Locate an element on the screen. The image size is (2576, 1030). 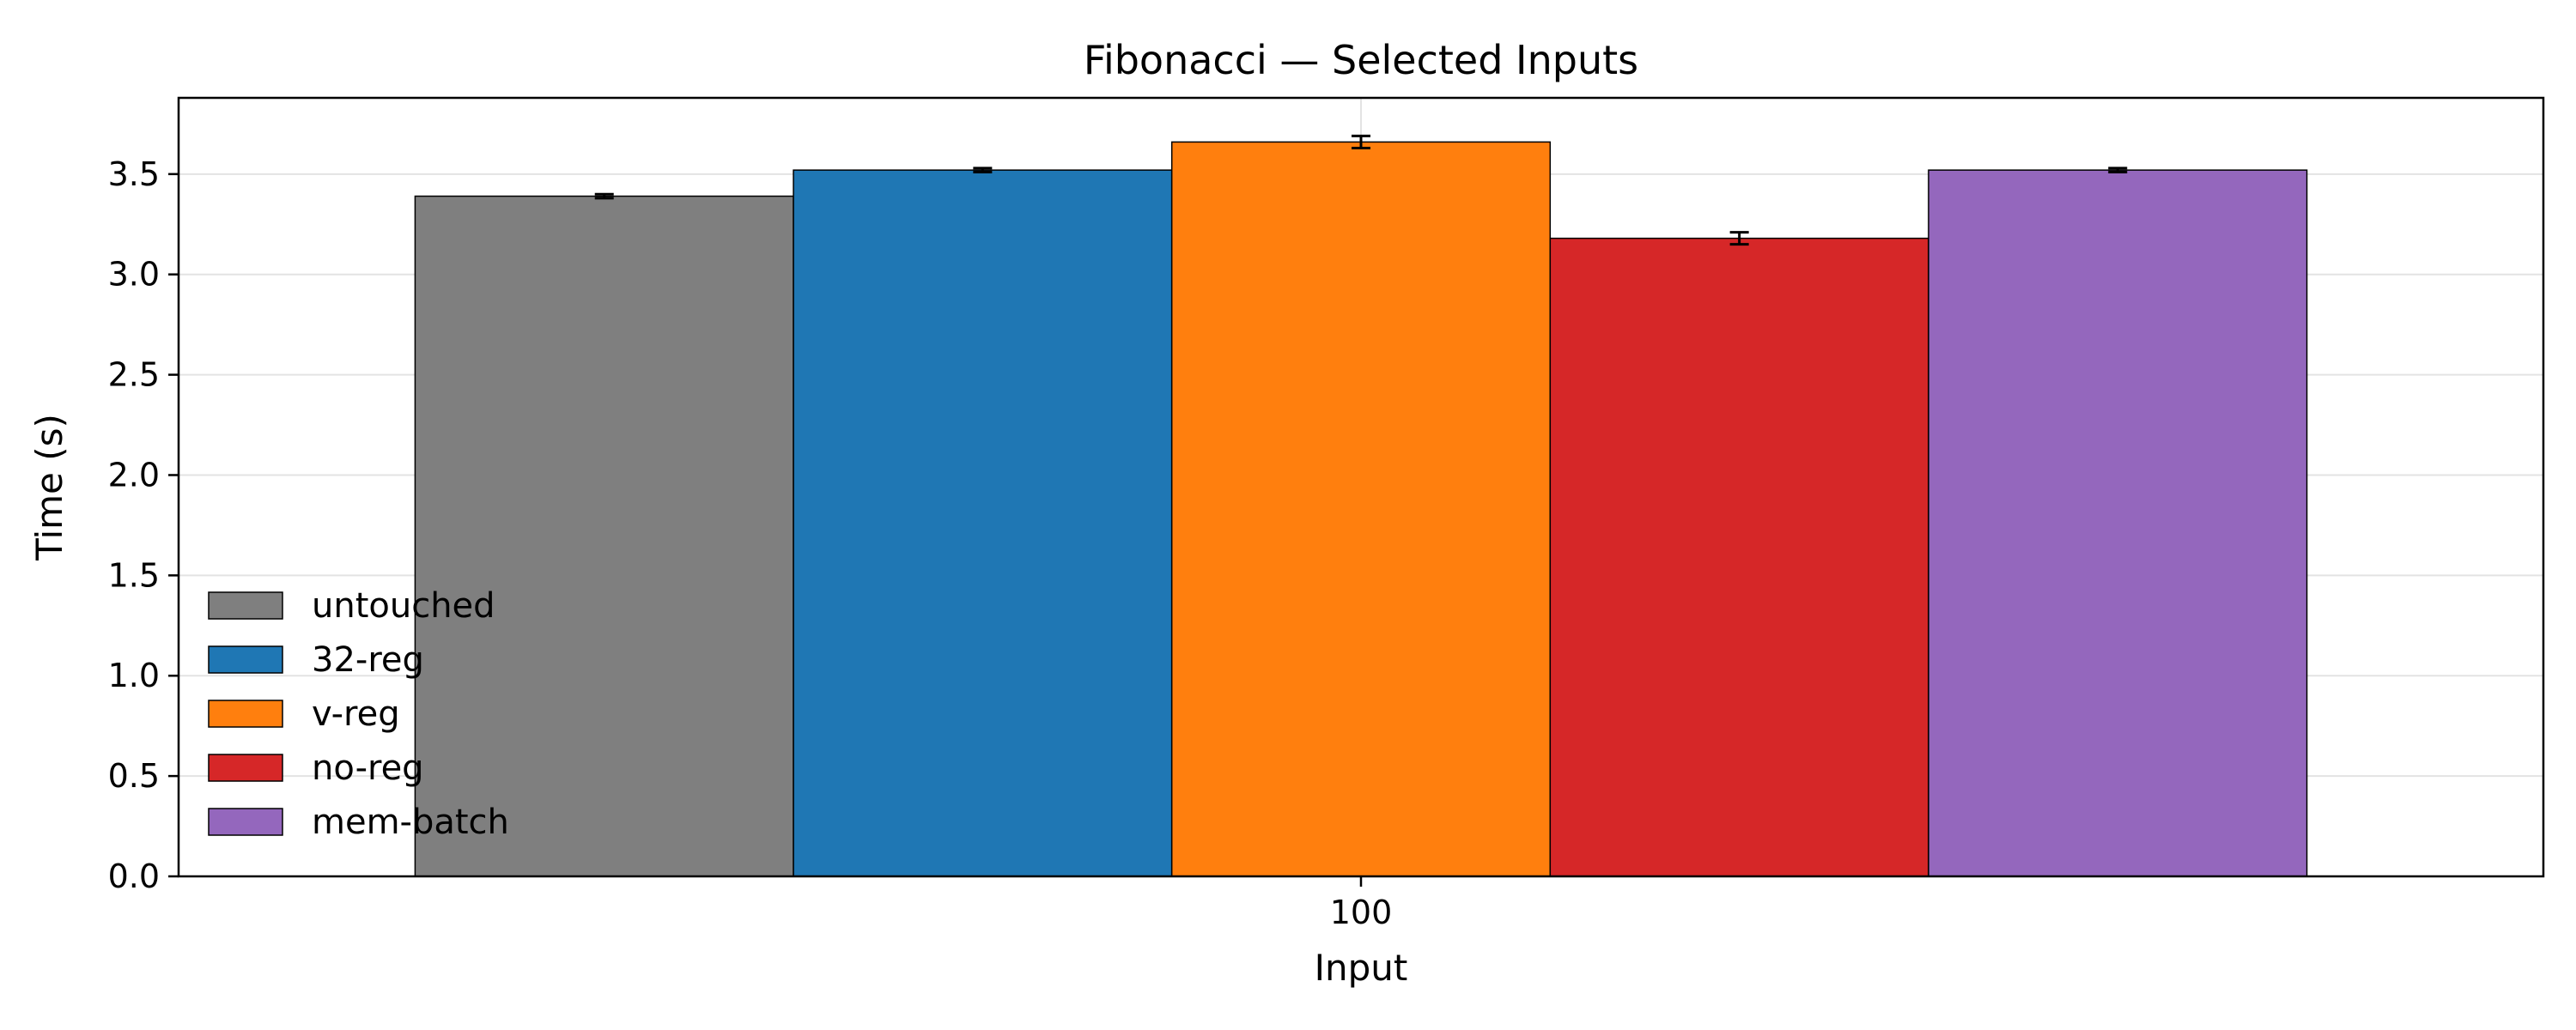
legend: untouched 32-reg v-reg no-reg mem-batch is located at coordinates (358, 714).